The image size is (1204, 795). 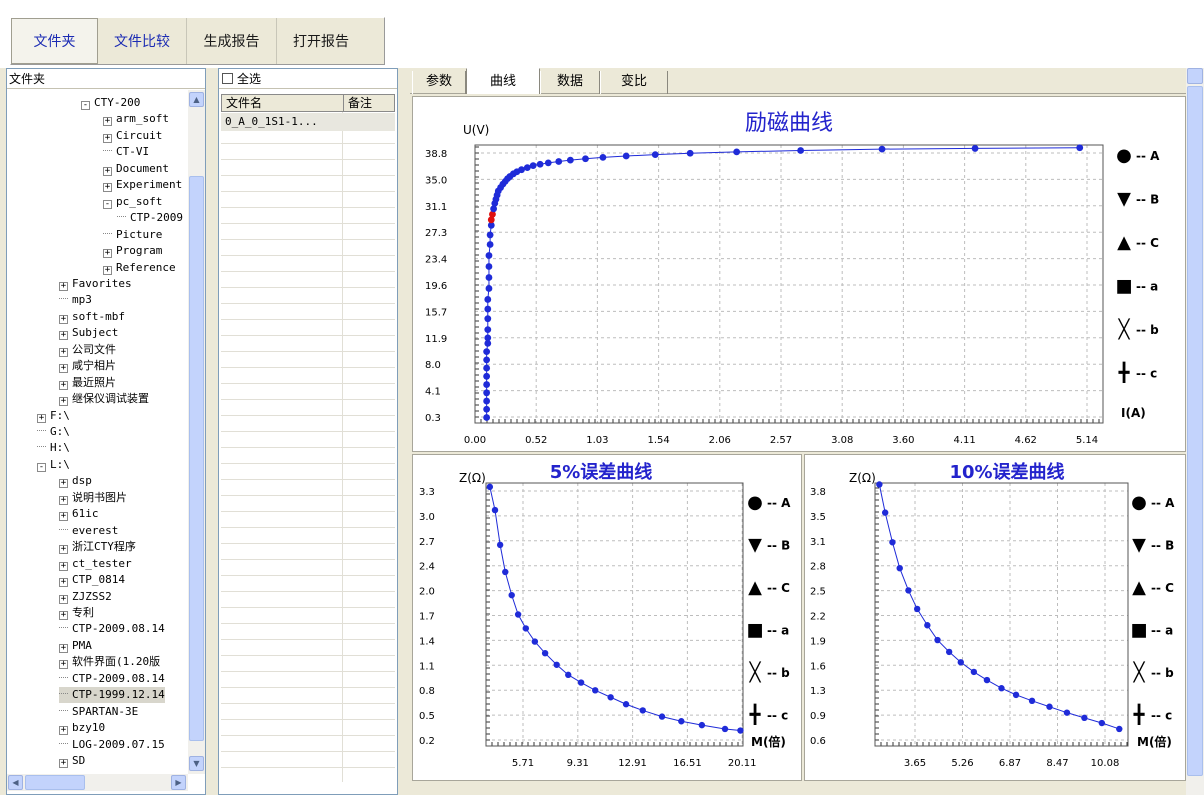 I want to click on generate-report-button: 生成报告, so click(x=232, y=41).